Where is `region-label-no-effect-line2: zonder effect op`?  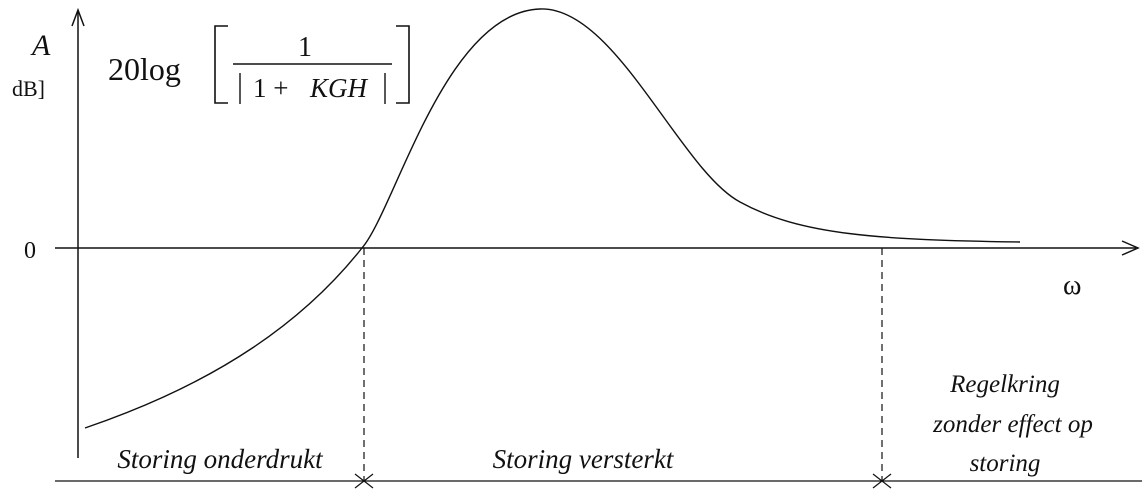
region-label-no-effect-line2: zonder effect op is located at coordinates (1012, 424).